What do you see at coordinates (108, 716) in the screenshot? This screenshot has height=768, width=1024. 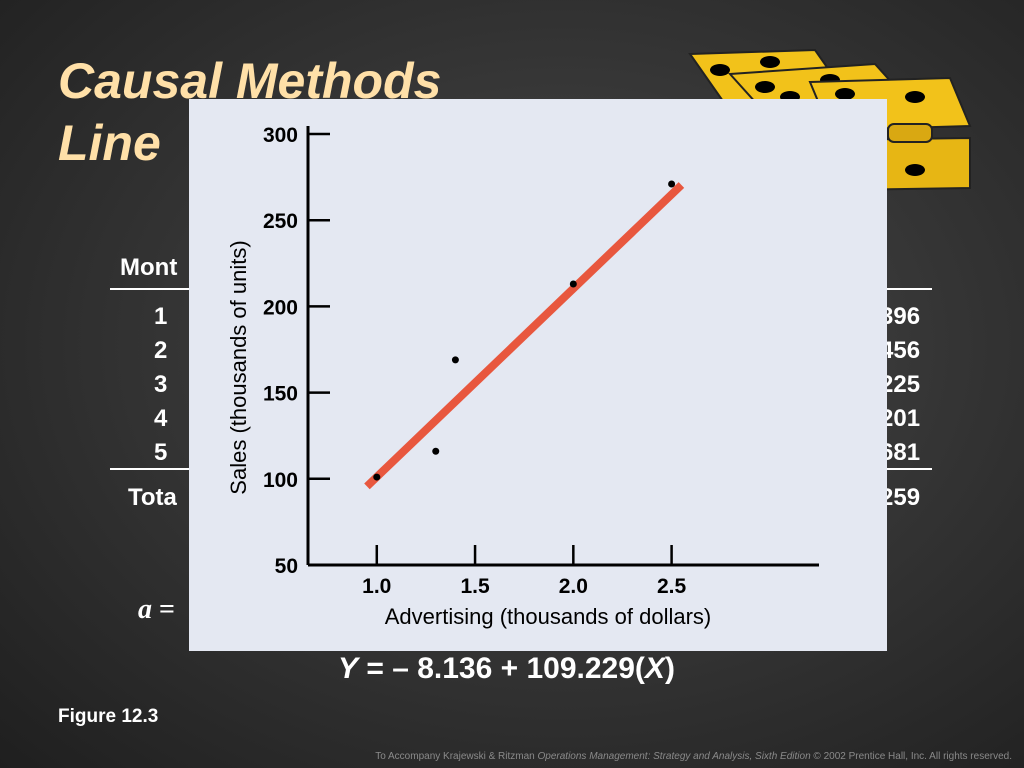 I see `figure-label: Figure 12.3` at bounding box center [108, 716].